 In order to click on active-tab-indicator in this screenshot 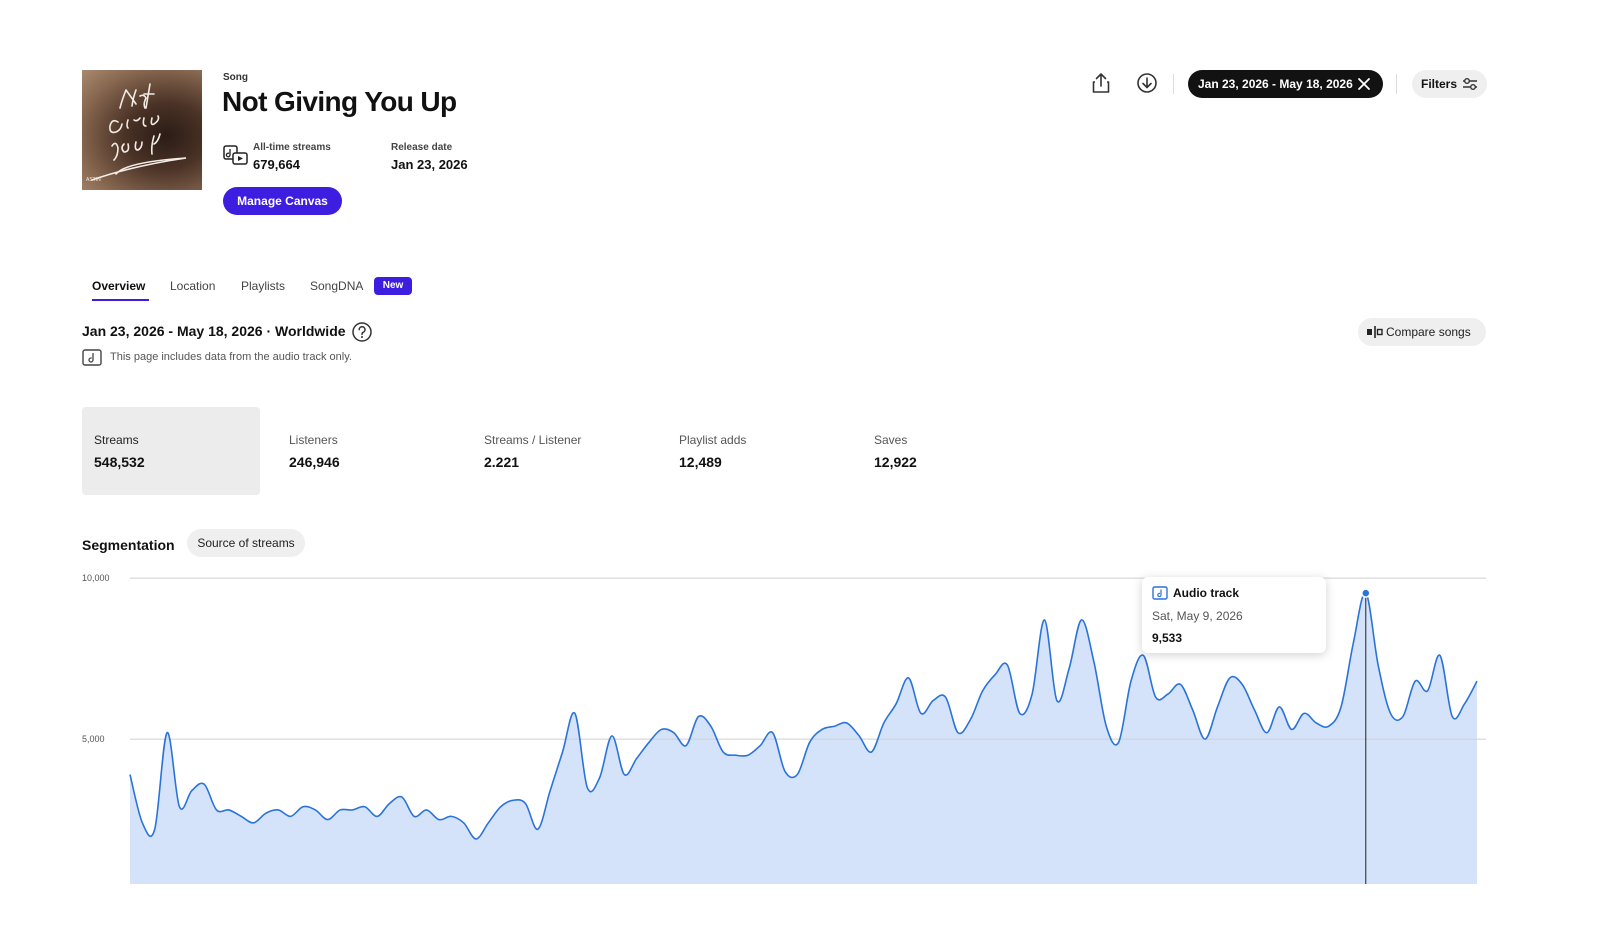, I will do `click(120, 300)`.